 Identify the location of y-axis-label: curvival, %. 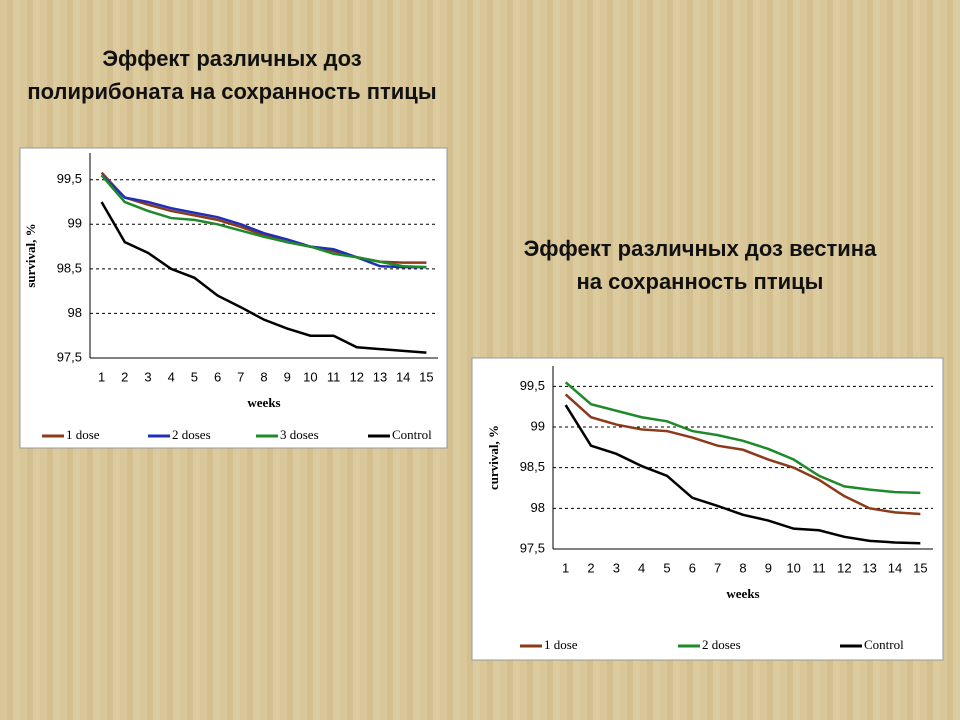
(493, 457).